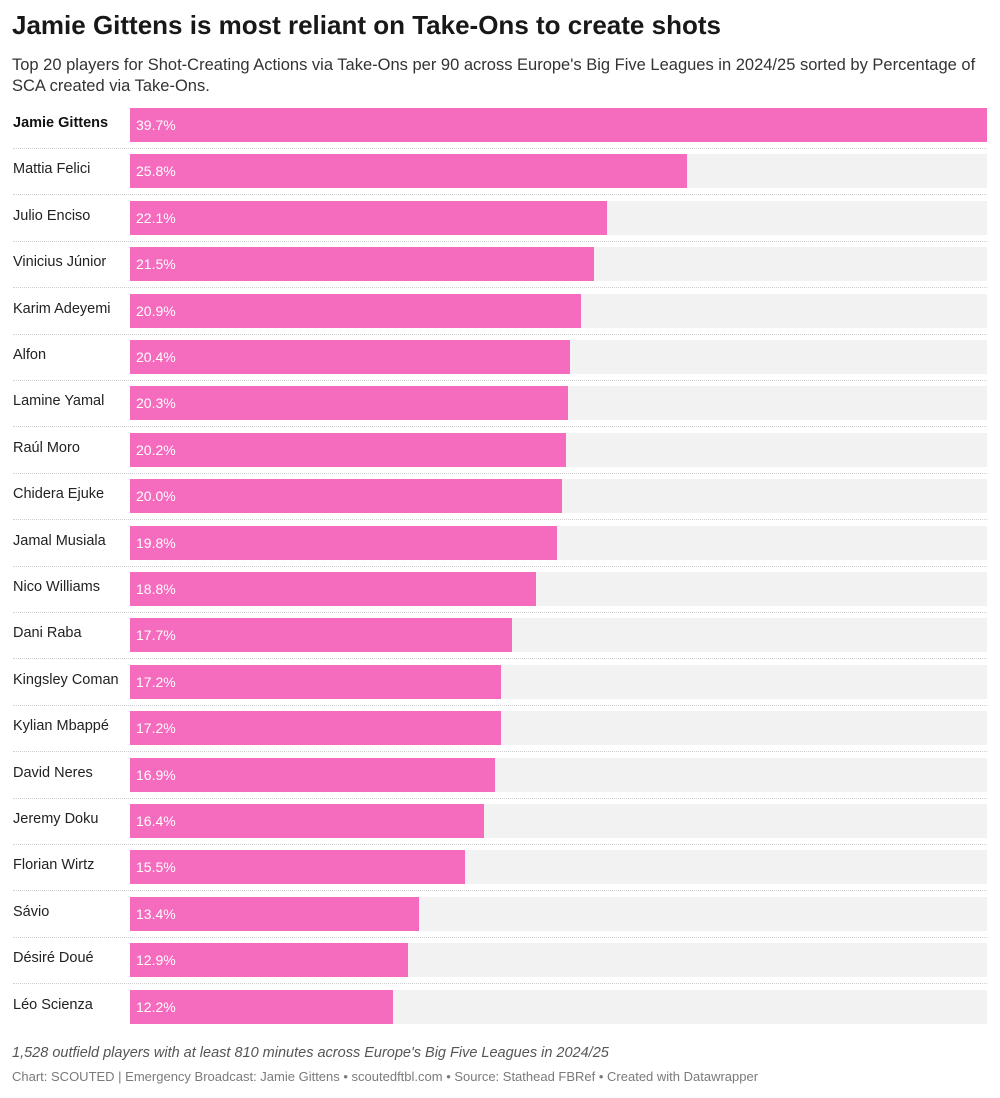 This screenshot has height=1098, width=1000. I want to click on category-label: Jamie Gittens, so click(61, 123).